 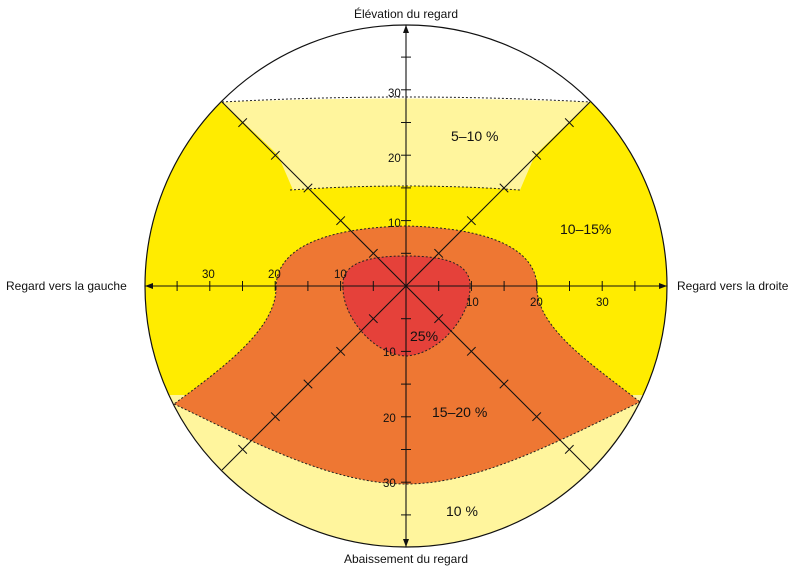 I want to click on arrow-left-icon, so click(x=149, y=286).